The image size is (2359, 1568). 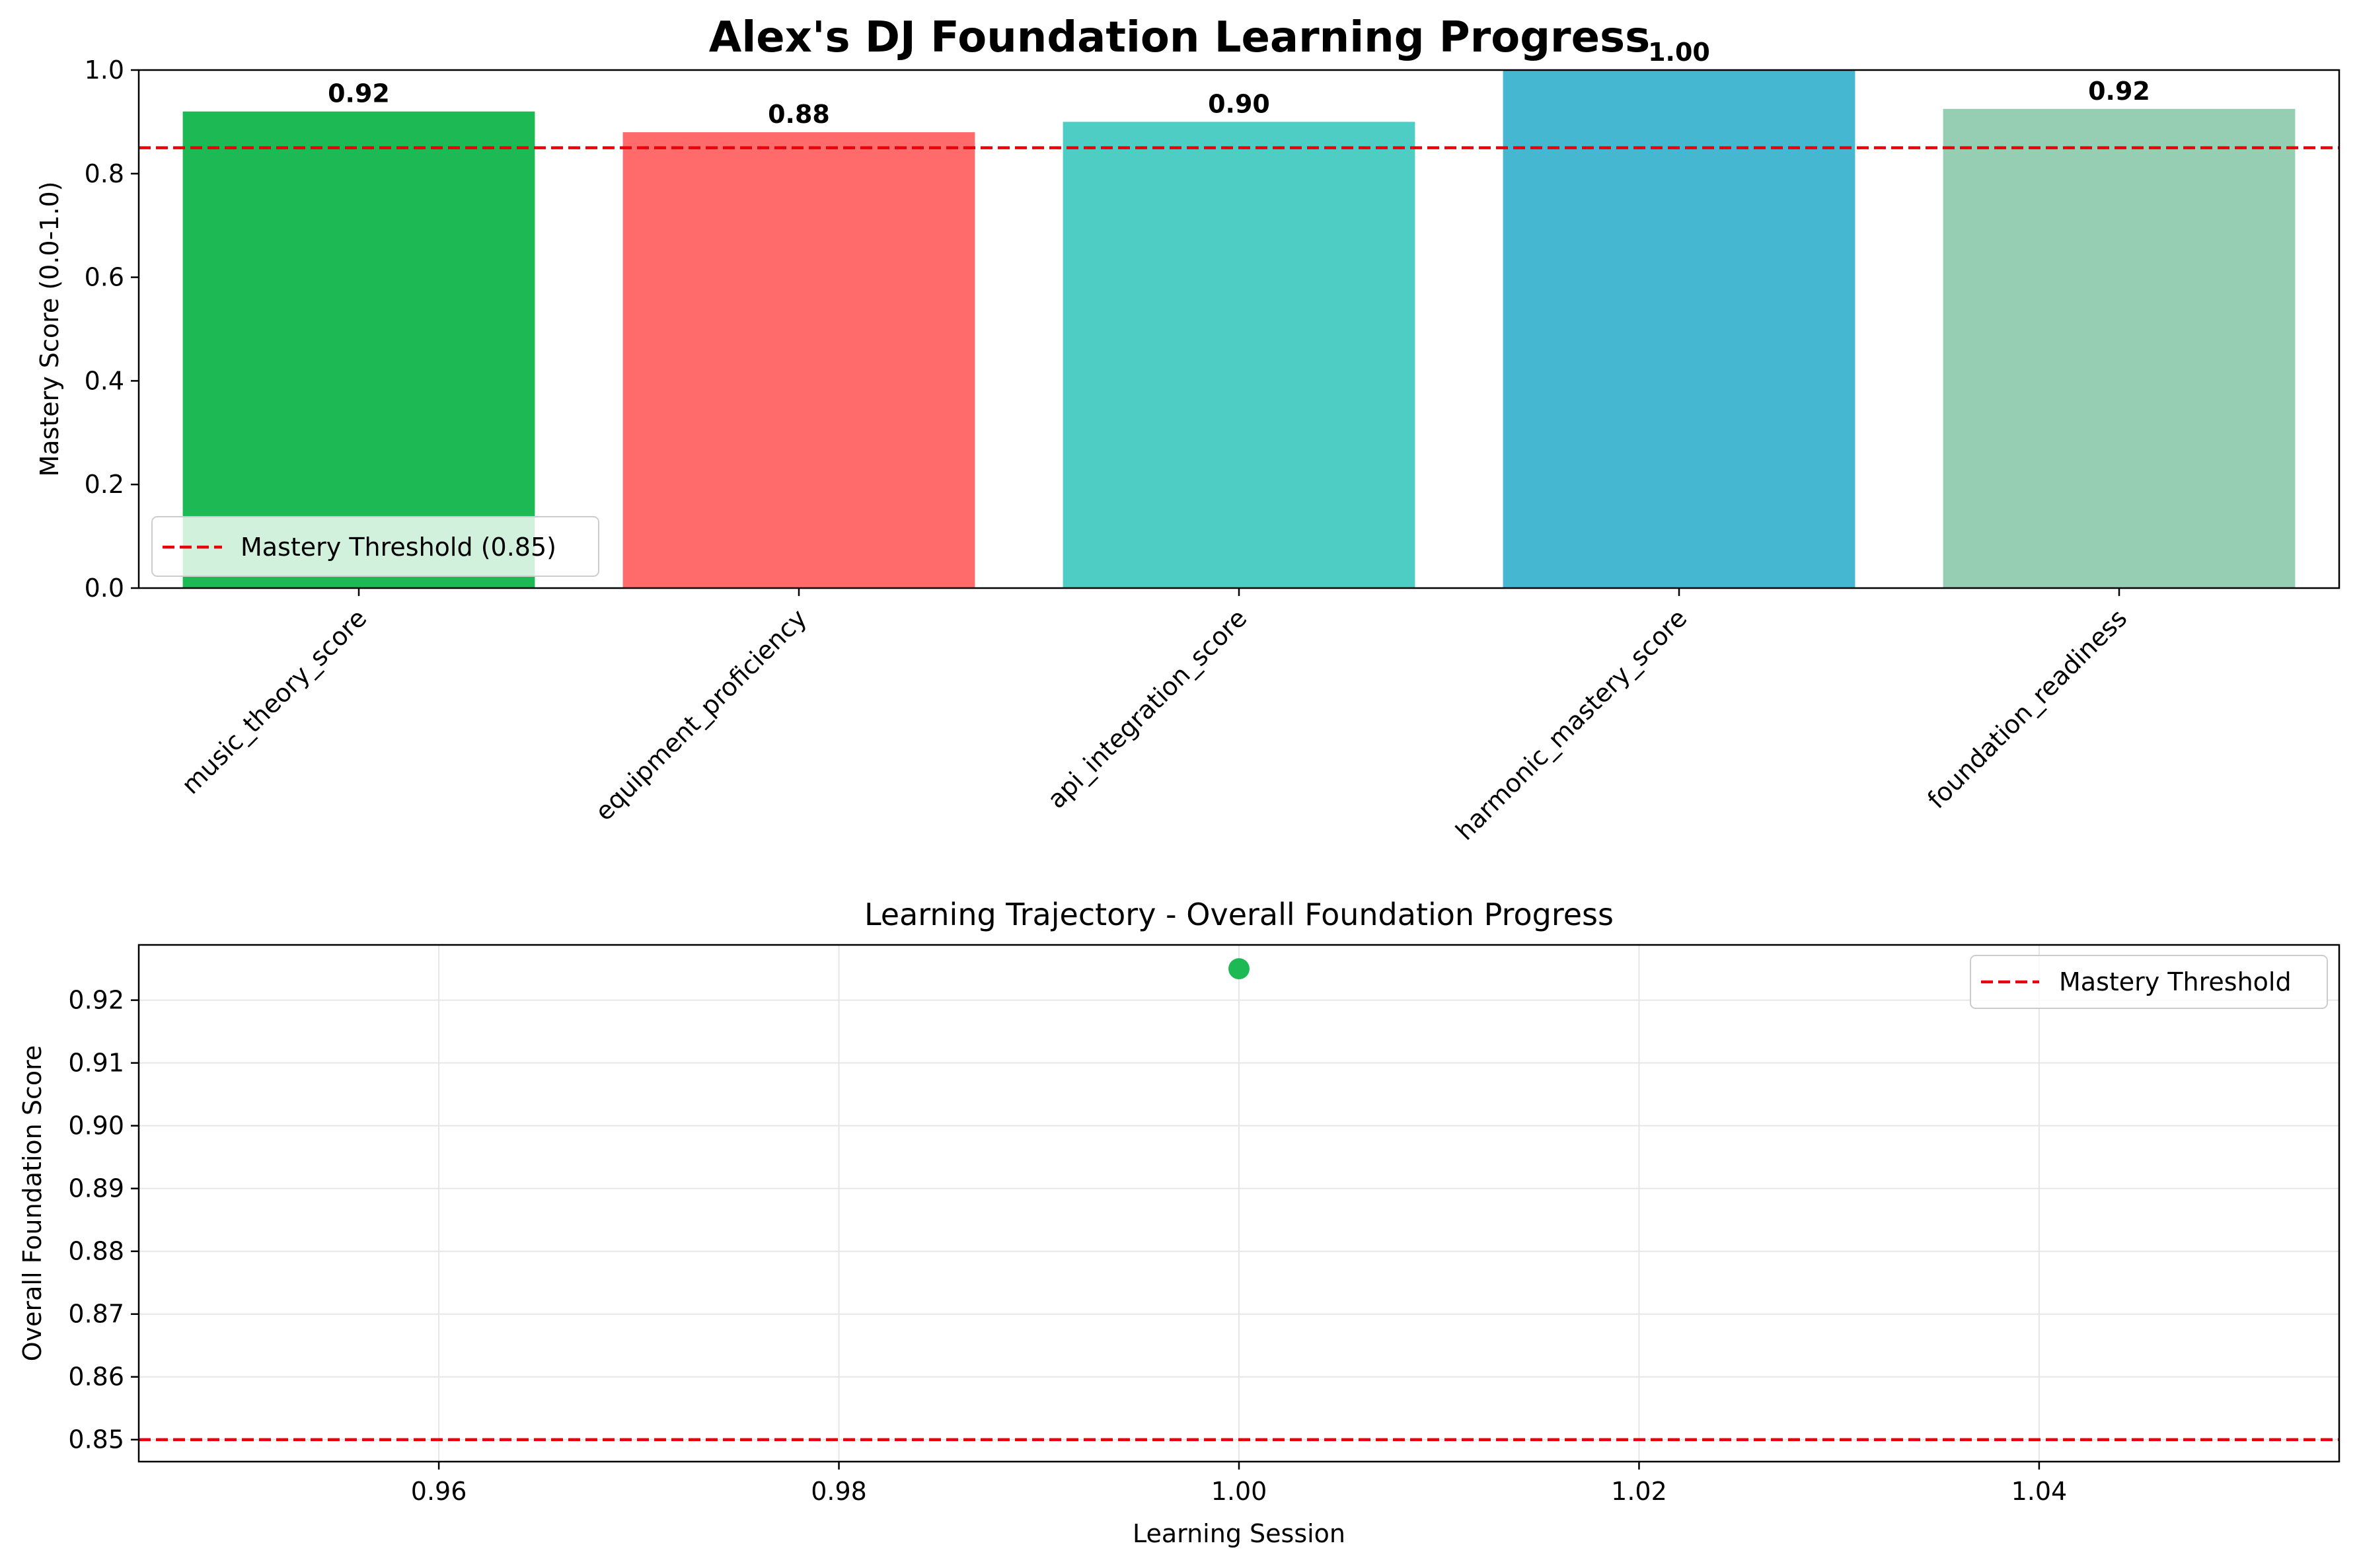 What do you see at coordinates (1239, 969) in the screenshot?
I see `data-point` at bounding box center [1239, 969].